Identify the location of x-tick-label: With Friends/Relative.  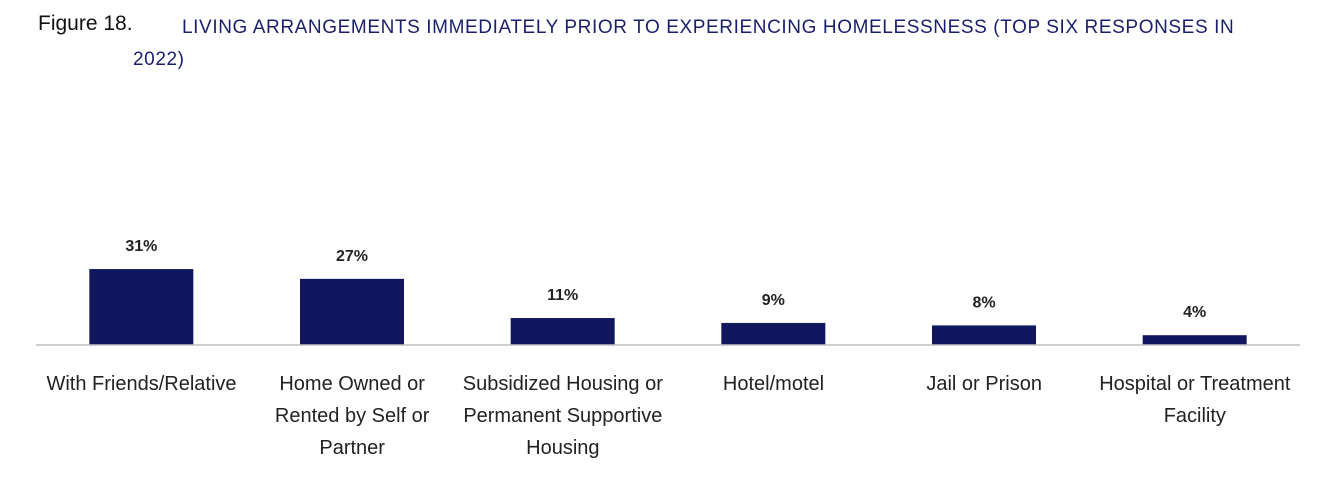
(141, 384).